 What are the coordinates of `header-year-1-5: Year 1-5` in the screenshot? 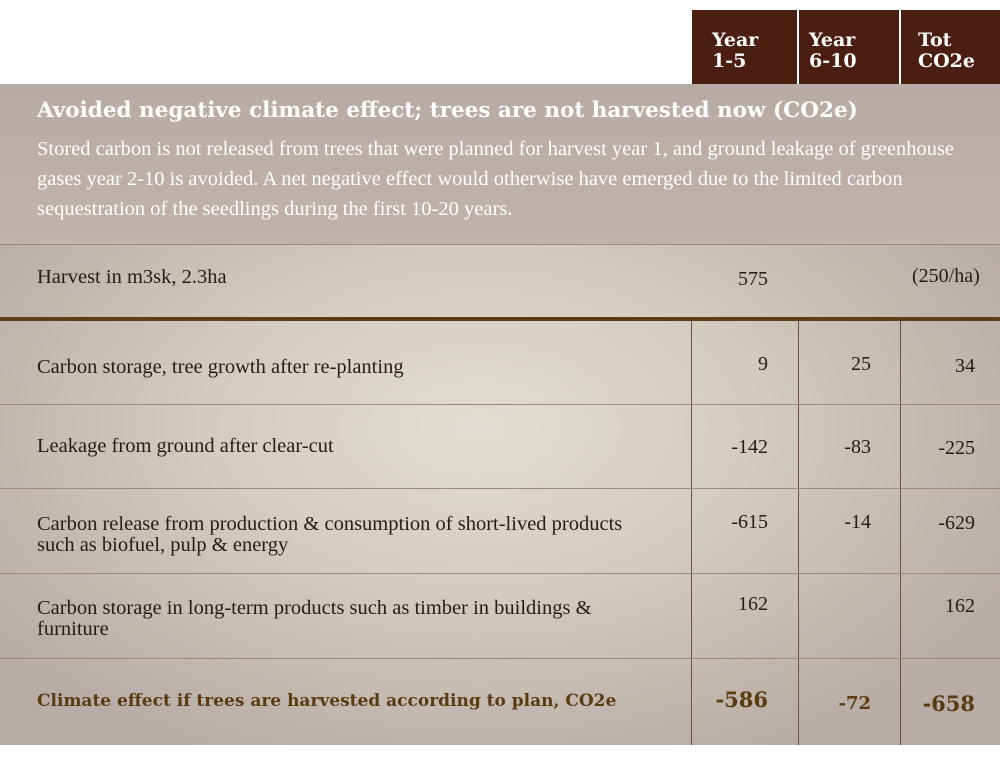 It's located at (744, 47).